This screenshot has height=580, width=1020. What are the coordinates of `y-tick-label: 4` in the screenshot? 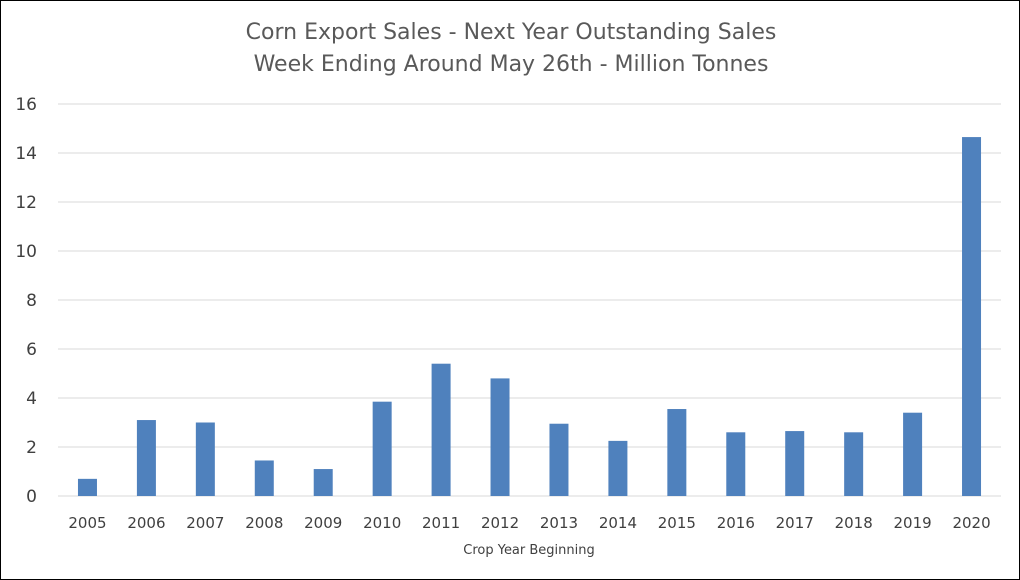 It's located at (31, 399).